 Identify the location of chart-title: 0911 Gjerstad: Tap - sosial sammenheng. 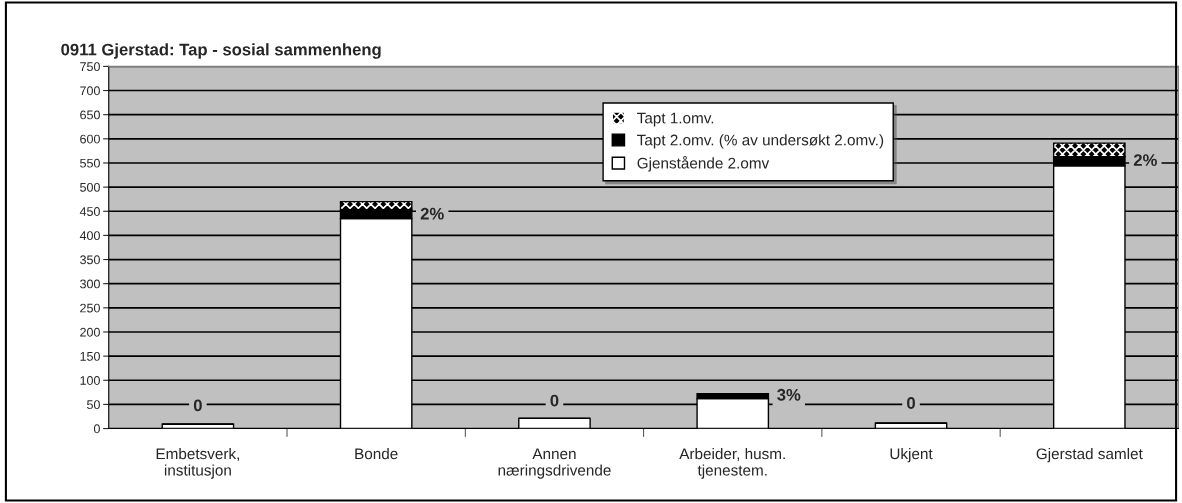
(221, 51).